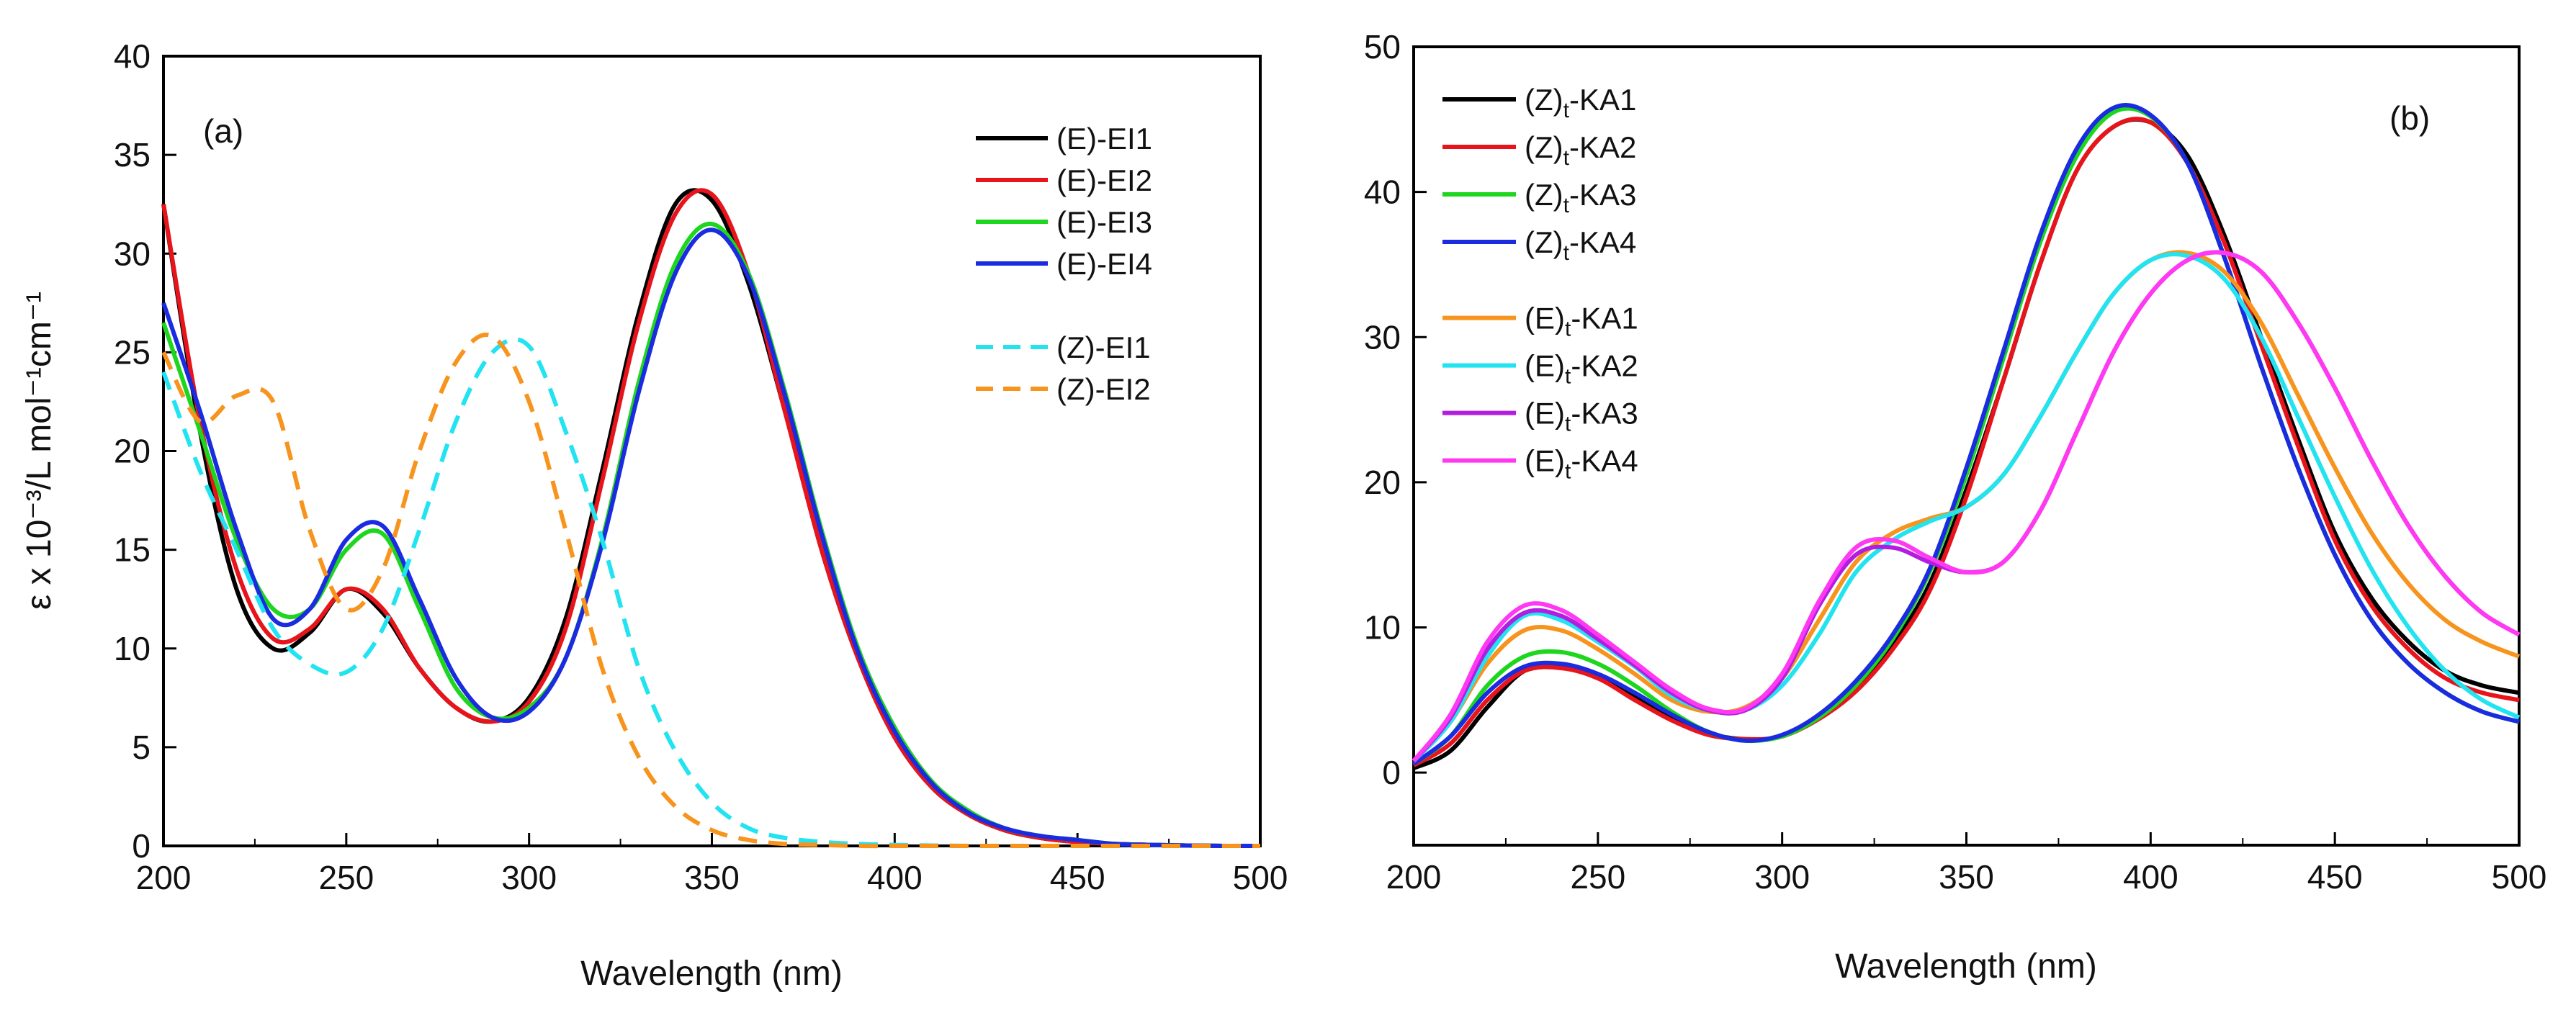 This screenshot has height=1023, width=2576. Describe the element at coordinates (1382, 337) in the screenshot. I see `b-y-tick-label: 30` at that location.